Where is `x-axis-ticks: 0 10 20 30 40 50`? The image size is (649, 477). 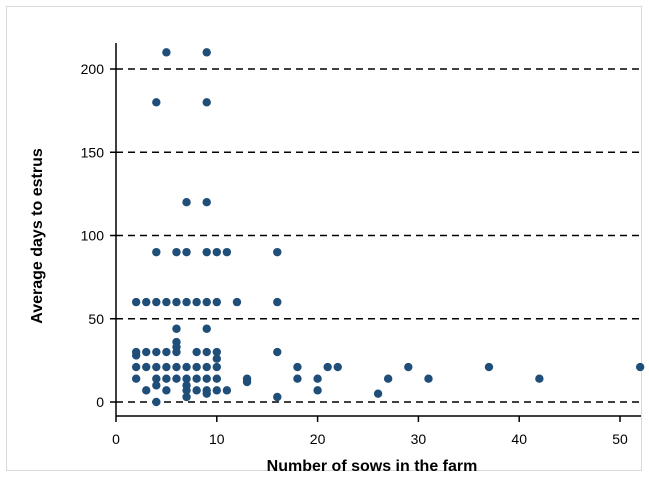 x-axis-ticks: 0 10 20 30 40 50 is located at coordinates (370, 431).